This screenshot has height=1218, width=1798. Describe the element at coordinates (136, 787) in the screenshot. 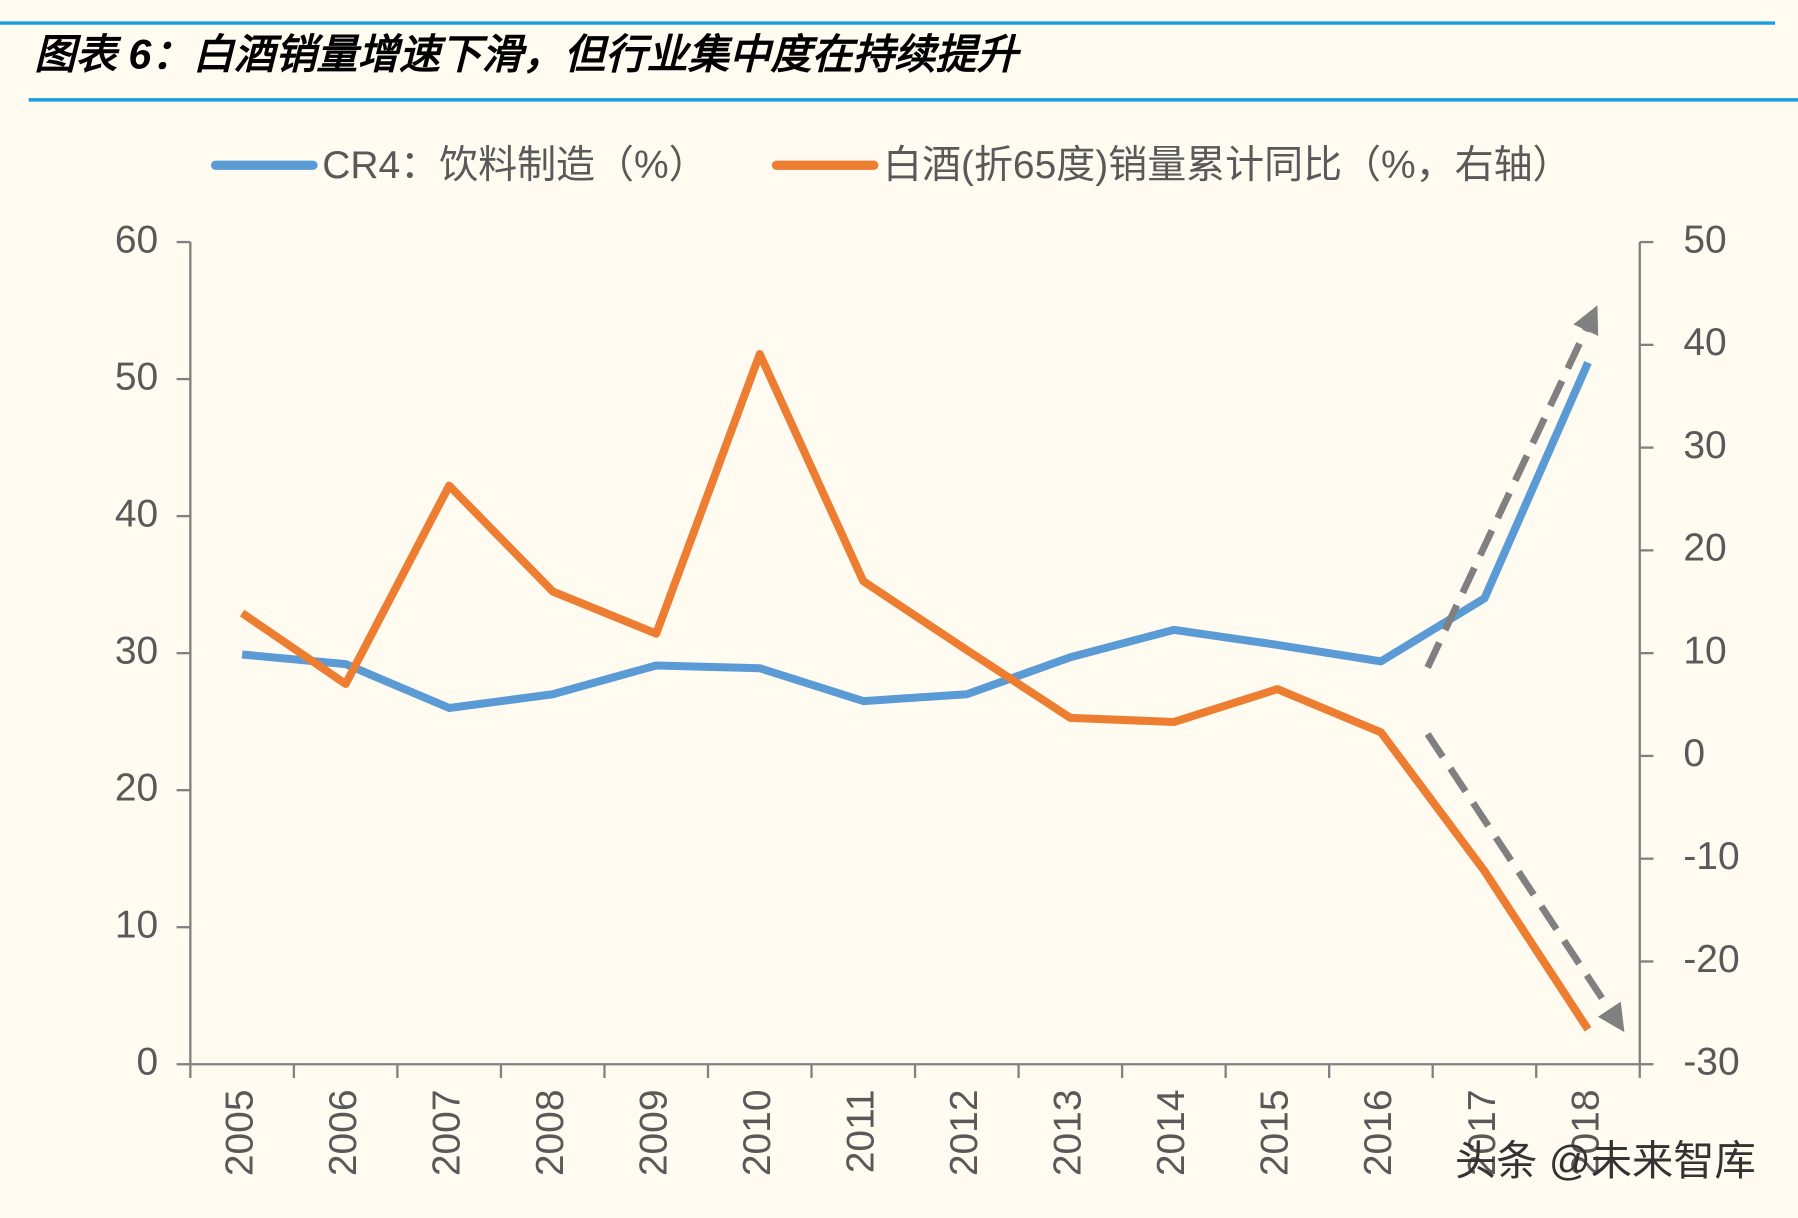

I see `y-tick-label: 20` at that location.